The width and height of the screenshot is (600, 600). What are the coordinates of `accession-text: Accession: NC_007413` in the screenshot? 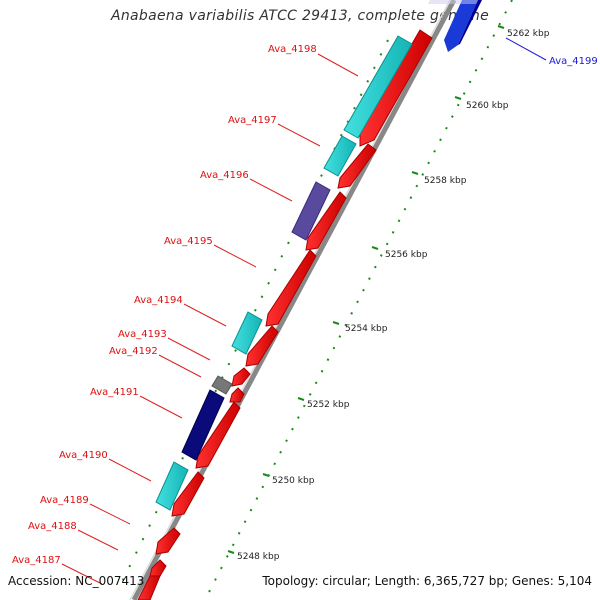 It's located at (76, 581).